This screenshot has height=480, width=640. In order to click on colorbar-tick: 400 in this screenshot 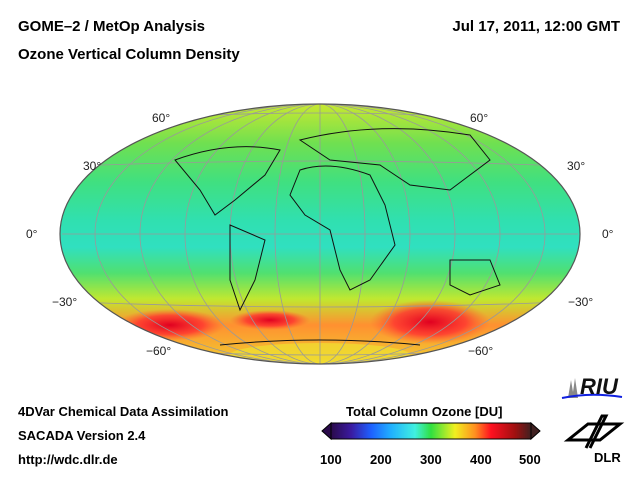, I will do `click(481, 459)`.